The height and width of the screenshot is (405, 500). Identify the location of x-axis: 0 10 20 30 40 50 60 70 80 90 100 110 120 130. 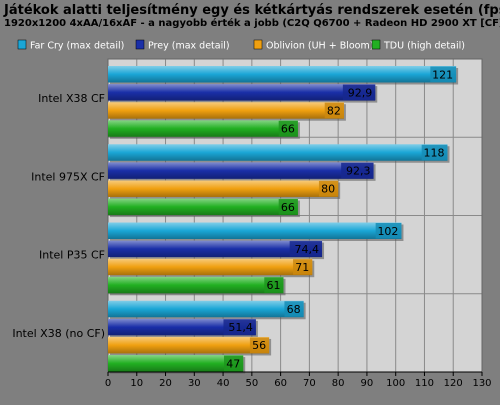
(298, 380).